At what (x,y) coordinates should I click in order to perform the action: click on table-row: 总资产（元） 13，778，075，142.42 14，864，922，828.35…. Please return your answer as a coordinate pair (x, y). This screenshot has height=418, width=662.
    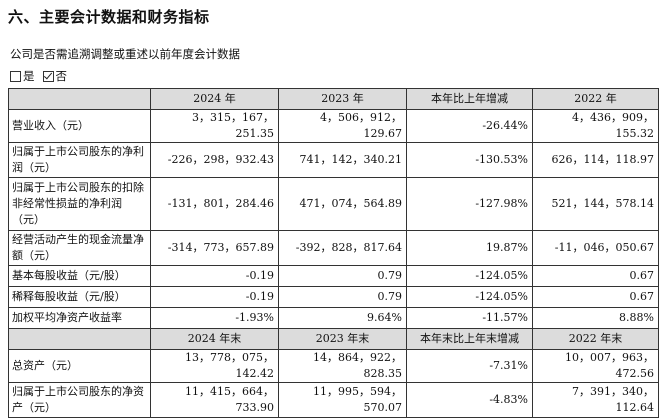
    Looking at the image, I should click on (333, 366).